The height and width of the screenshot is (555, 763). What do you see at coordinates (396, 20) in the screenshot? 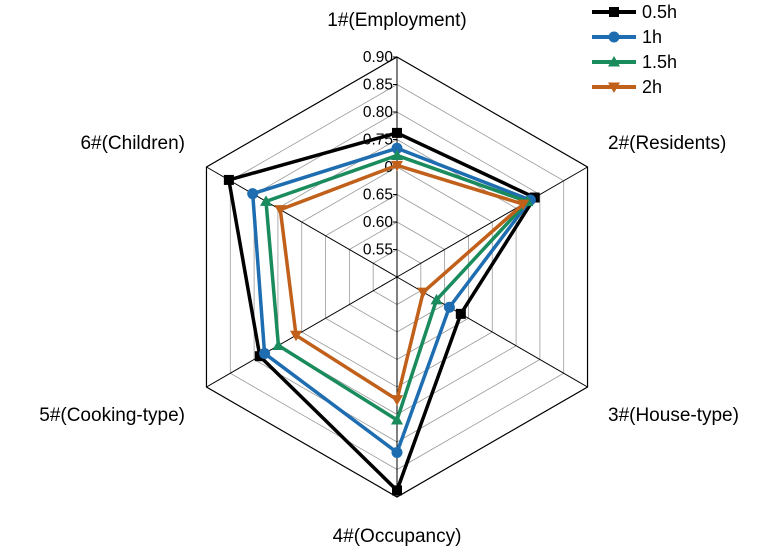
I see `axis-label: 1#(Employment)` at bounding box center [396, 20].